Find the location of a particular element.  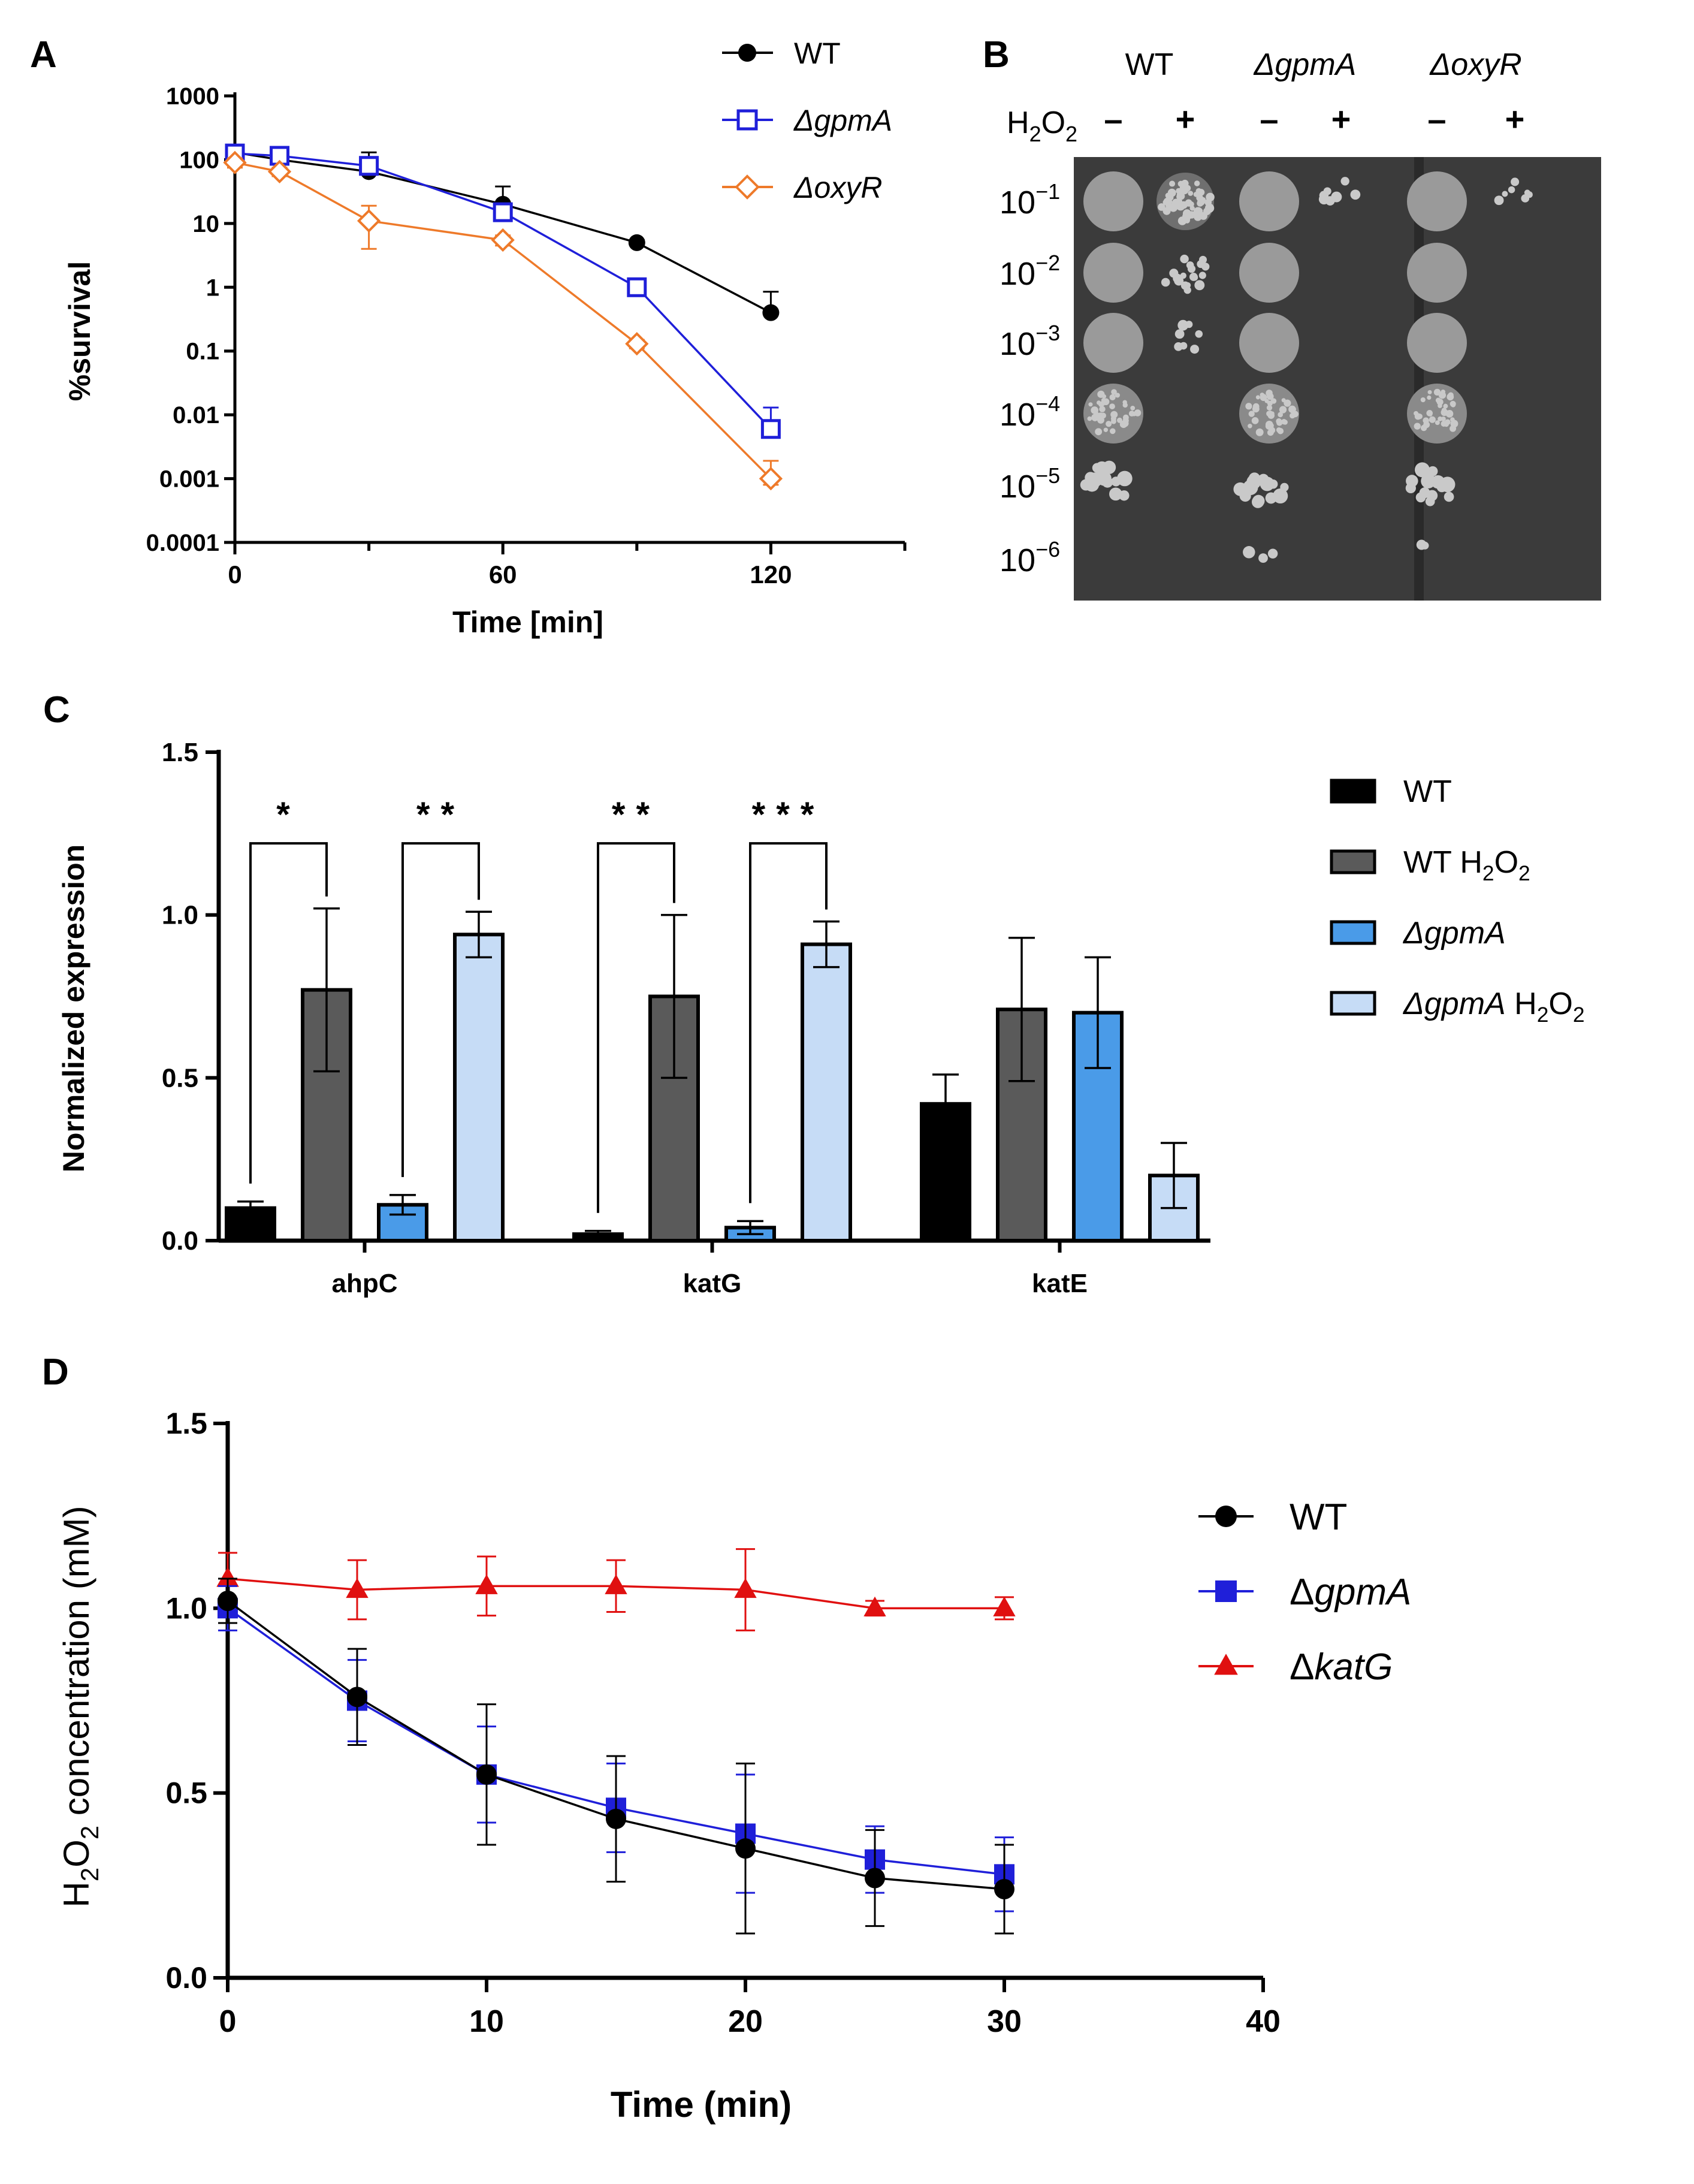

a-y-tick-label: 0.01 is located at coordinates (196, 416).